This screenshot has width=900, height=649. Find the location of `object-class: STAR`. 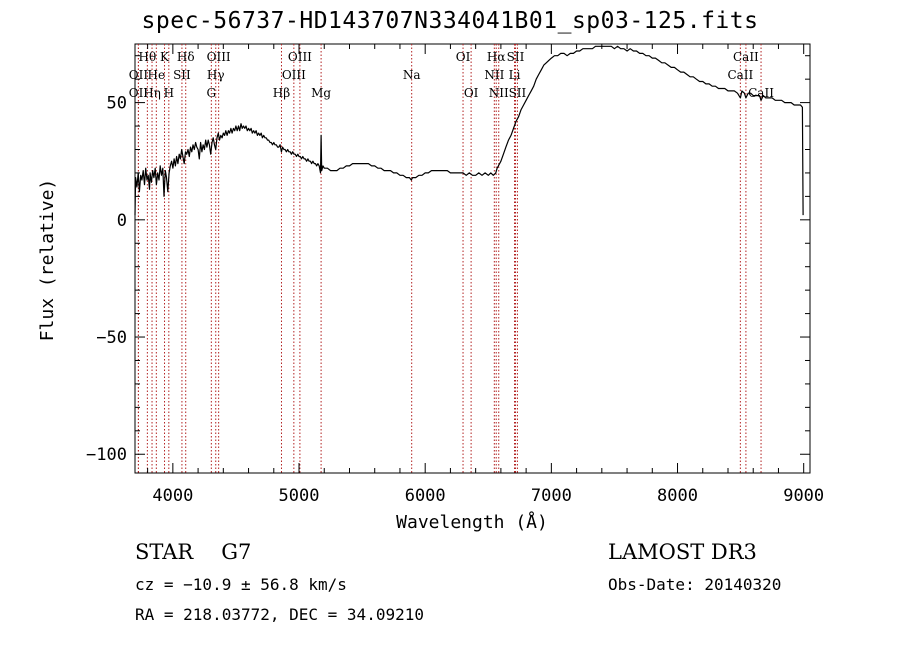

object-class: STAR is located at coordinates (164, 552).